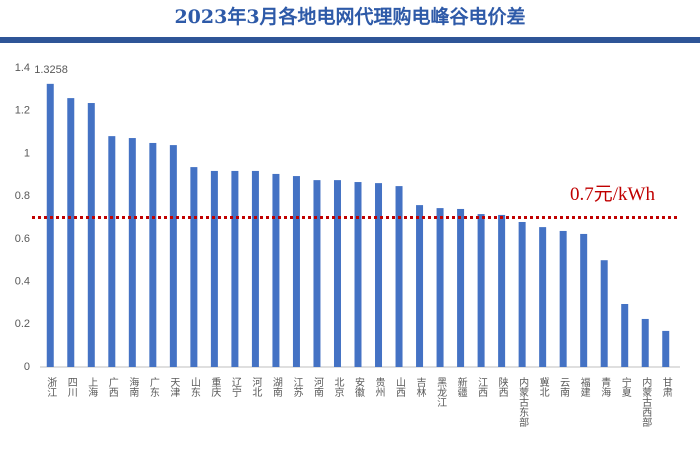 The width and height of the screenshot is (700, 453). What do you see at coordinates (482, 387) in the screenshot?
I see `x-tick-label: 江西` at bounding box center [482, 387].